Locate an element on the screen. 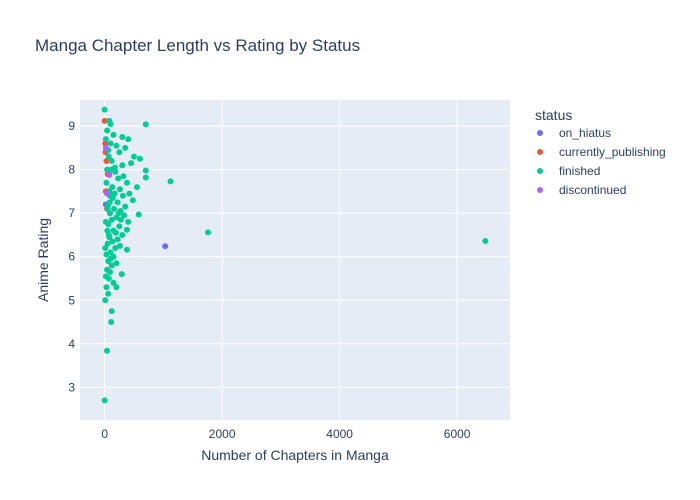 Image resolution: width=700 pixels, height=500 pixels. y-axis-ticks: 3 4 5 6 7 8 9 is located at coordinates (71, 256).